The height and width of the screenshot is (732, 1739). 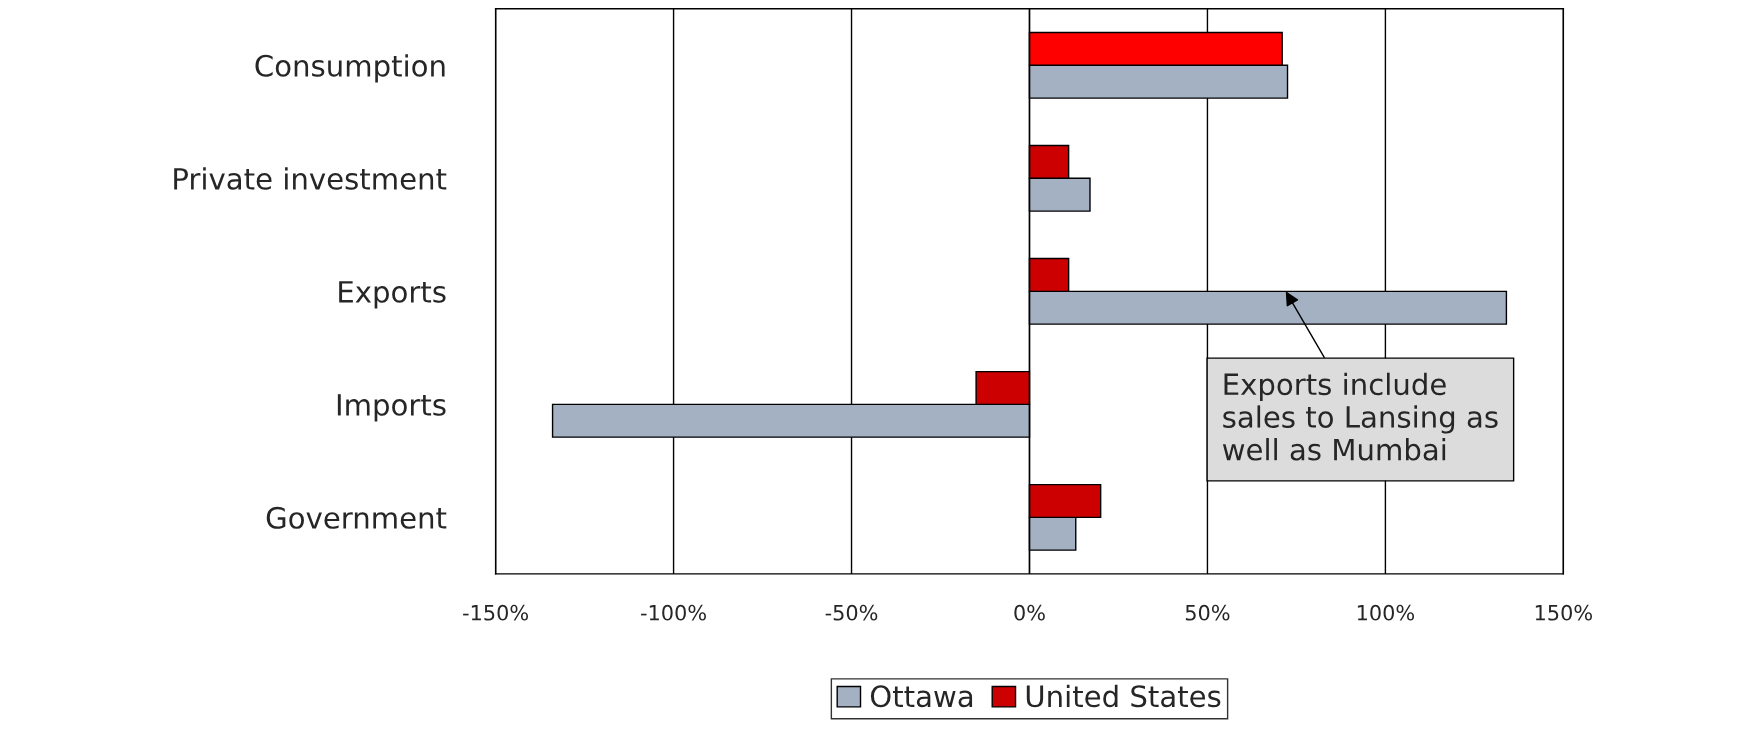 I want to click on x-tick-label: -150%, so click(x=495, y=612).